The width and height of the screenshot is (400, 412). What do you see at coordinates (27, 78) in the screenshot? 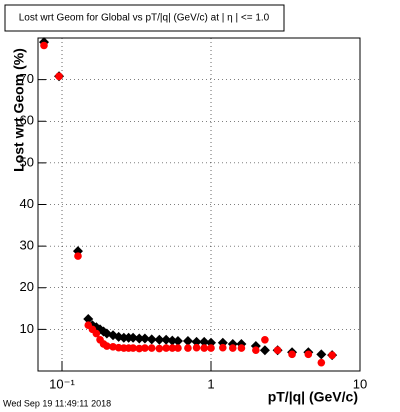
I see `y-tick-label: 70` at bounding box center [27, 78].